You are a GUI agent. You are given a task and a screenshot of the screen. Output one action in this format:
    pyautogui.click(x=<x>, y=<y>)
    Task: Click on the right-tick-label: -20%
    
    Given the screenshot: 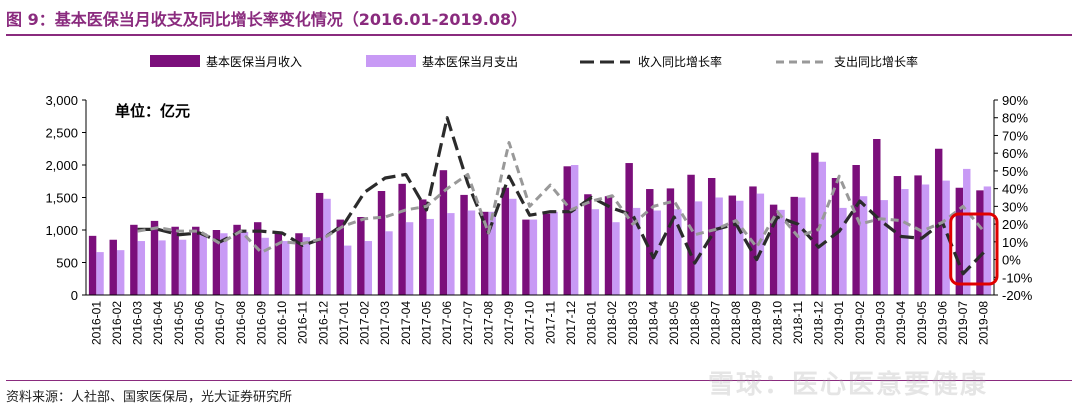 What is the action you would take?
    pyautogui.click(x=1017, y=295)
    